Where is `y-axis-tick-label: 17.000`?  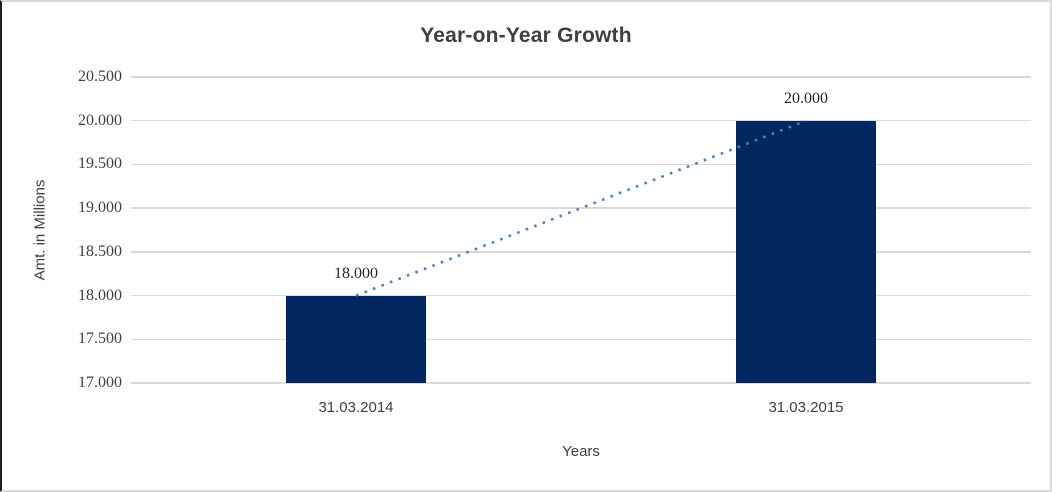
y-axis-tick-label: 17.000 is located at coordinates (100, 382).